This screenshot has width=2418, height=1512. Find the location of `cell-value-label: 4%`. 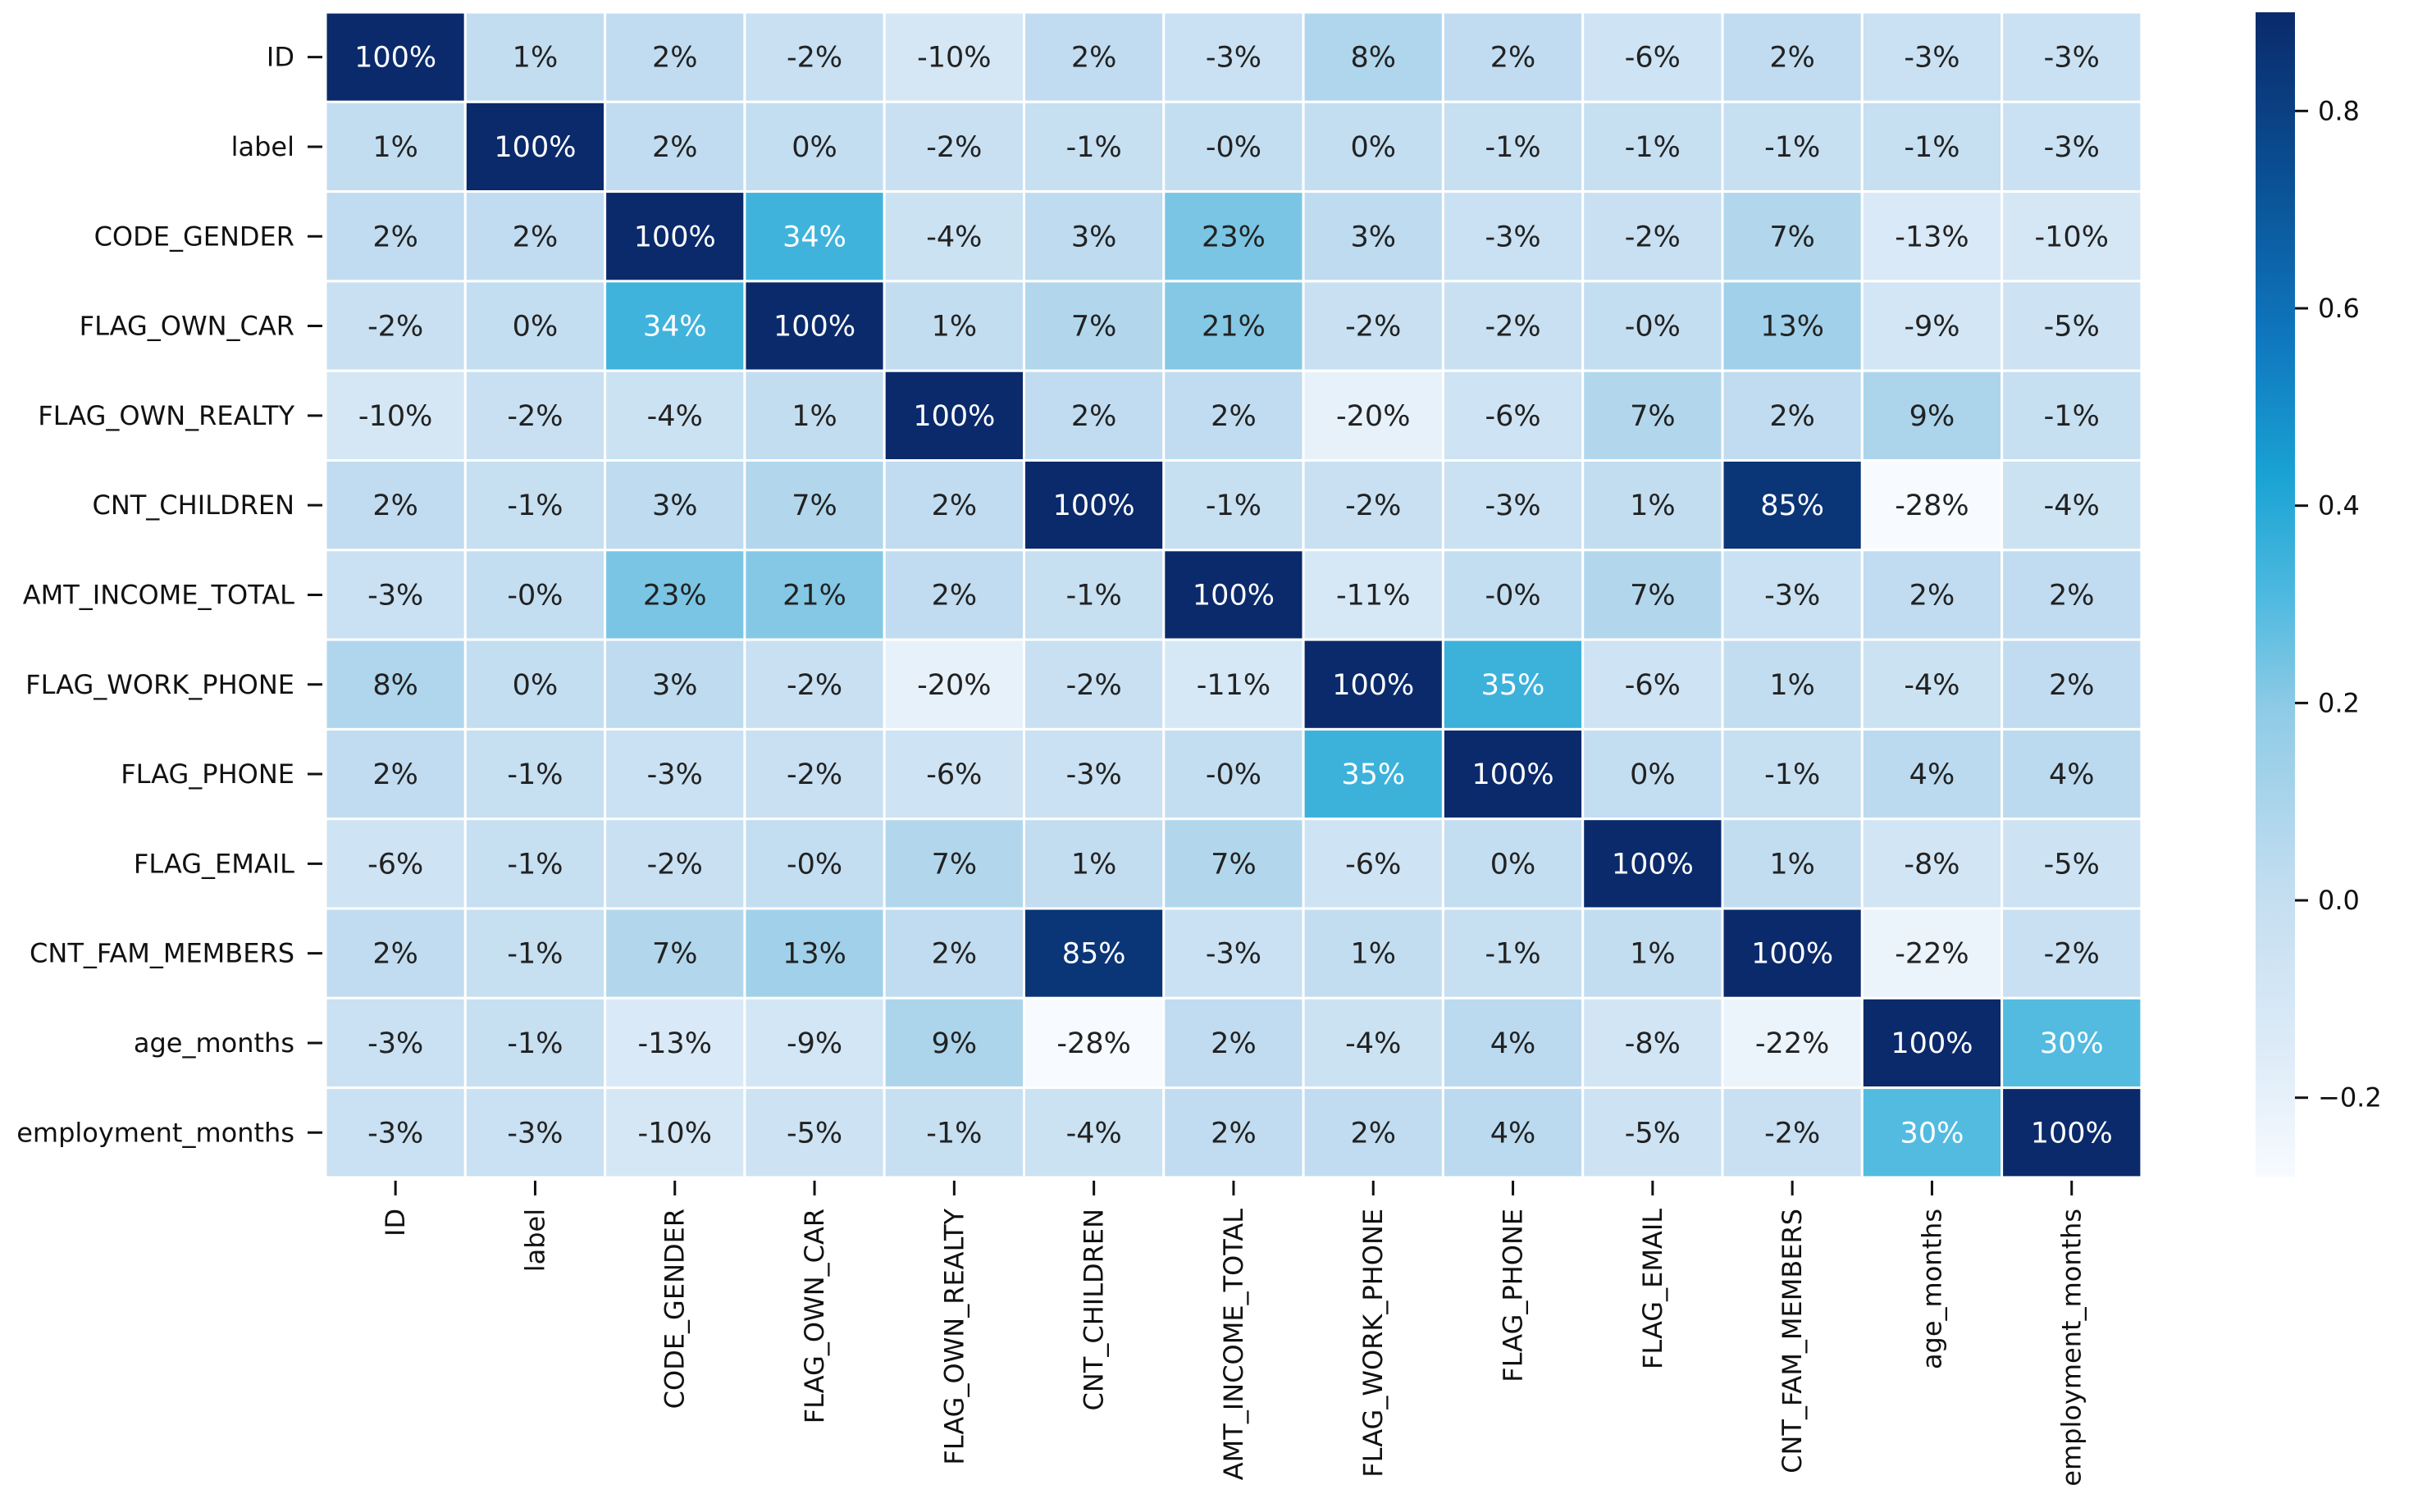

cell-value-label: 4% is located at coordinates (2072, 774).